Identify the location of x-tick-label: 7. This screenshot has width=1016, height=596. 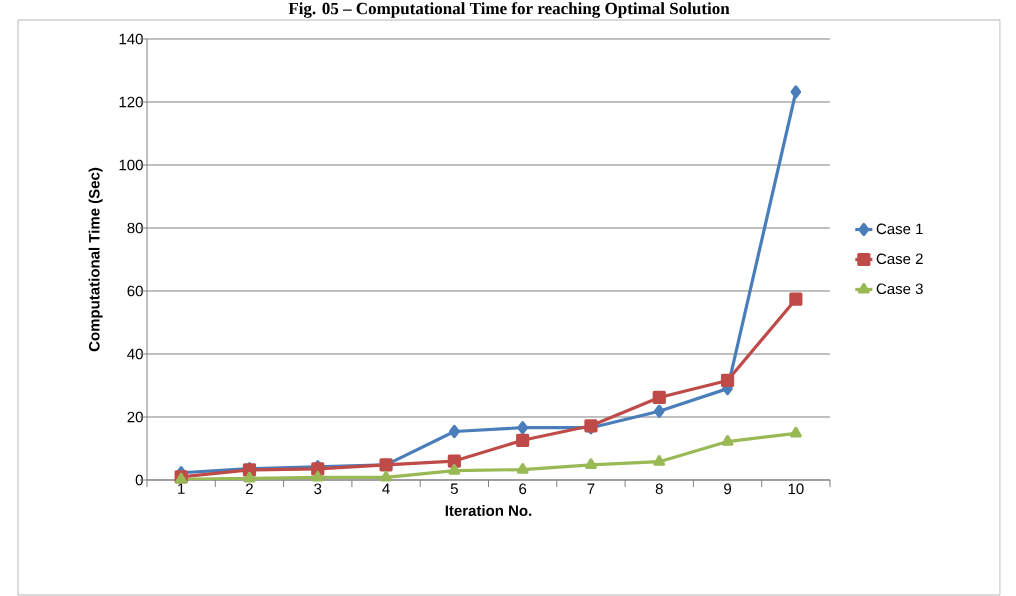
(591, 488).